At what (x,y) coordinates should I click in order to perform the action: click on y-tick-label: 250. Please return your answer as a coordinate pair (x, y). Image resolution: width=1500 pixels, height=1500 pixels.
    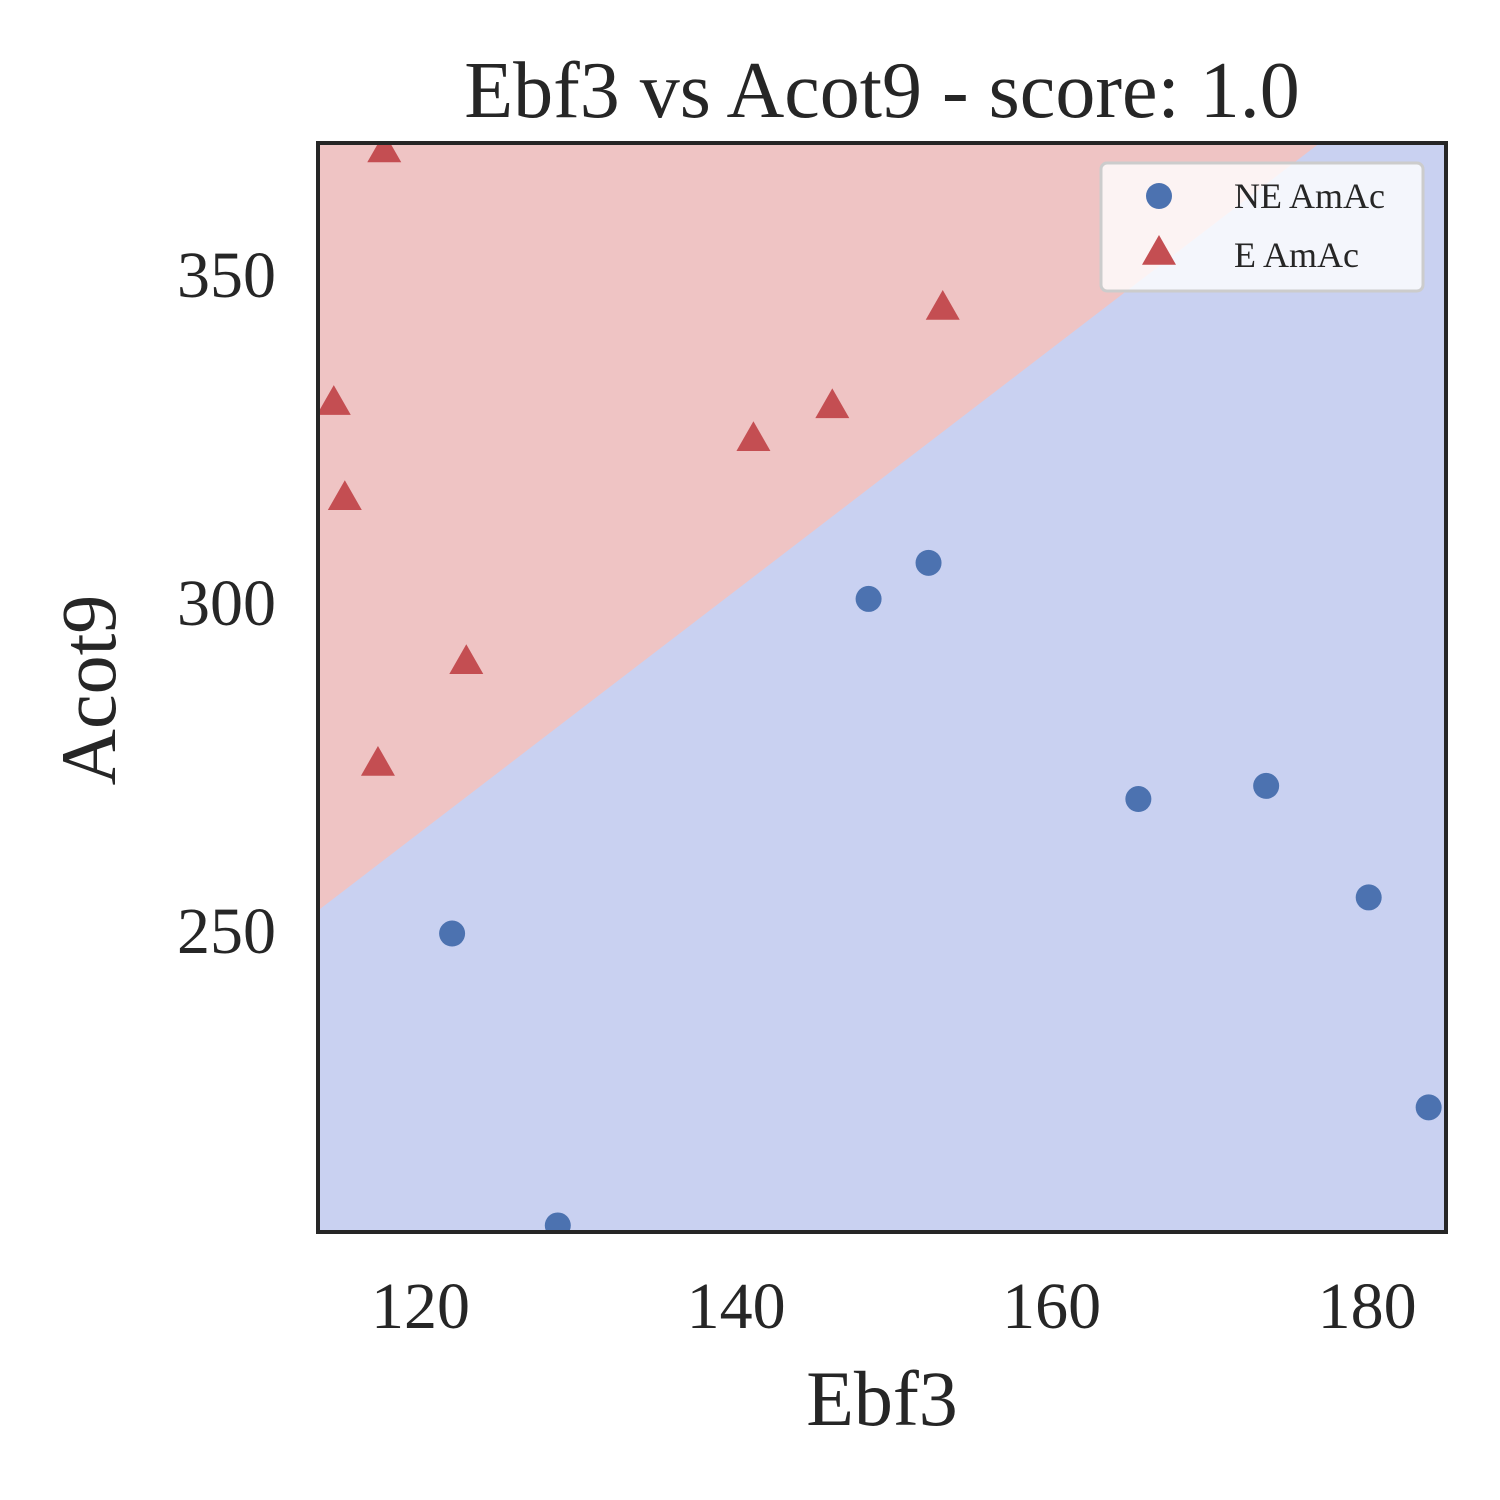
    Looking at the image, I should click on (226, 931).